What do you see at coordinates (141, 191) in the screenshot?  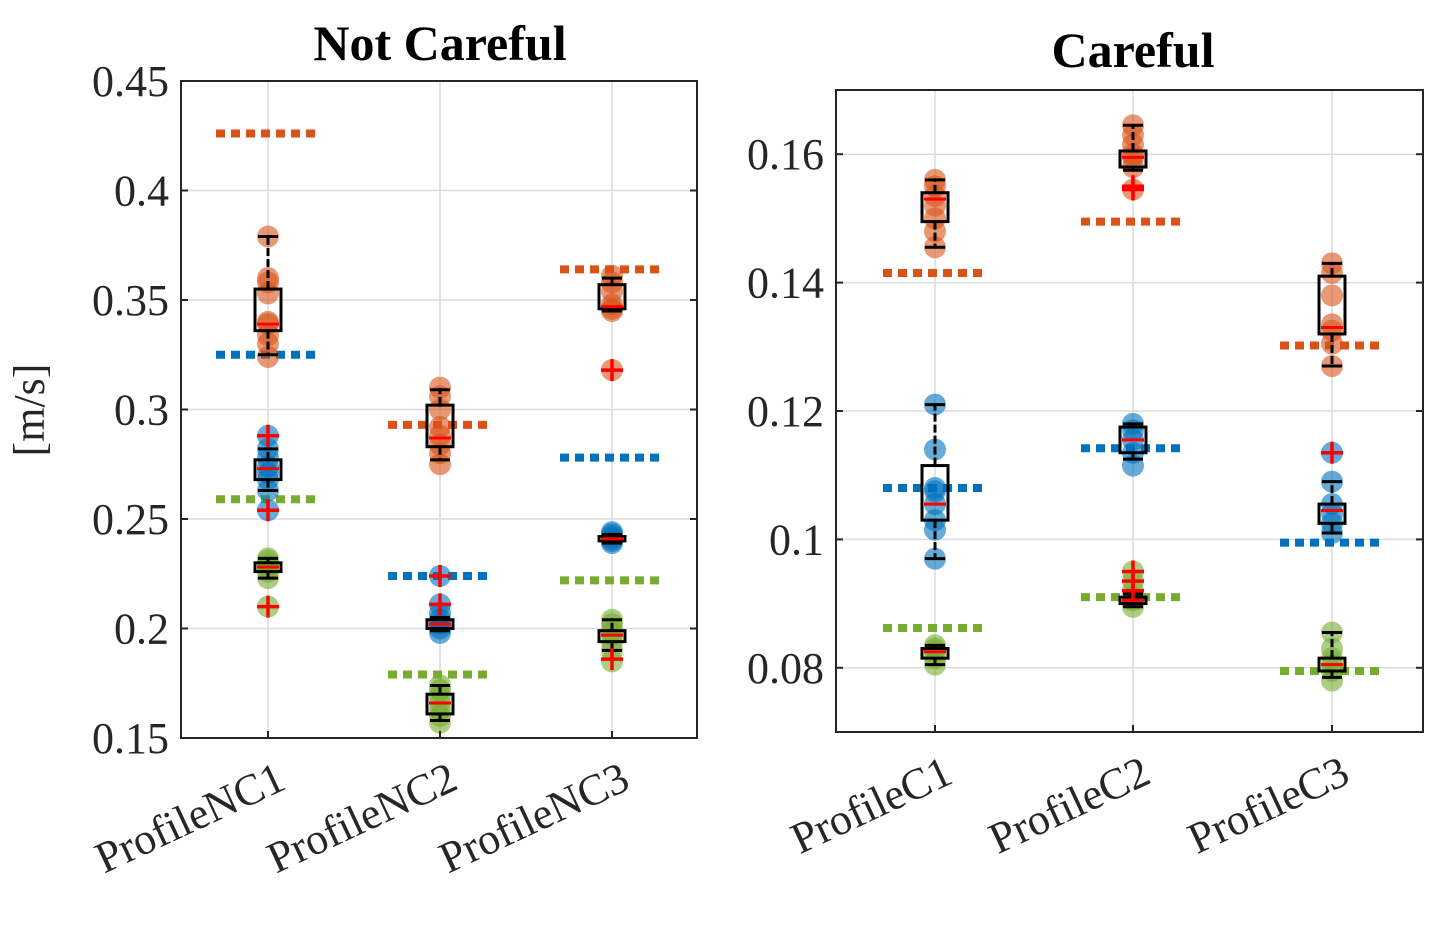 I see `y-tick-label: 0.4` at bounding box center [141, 191].